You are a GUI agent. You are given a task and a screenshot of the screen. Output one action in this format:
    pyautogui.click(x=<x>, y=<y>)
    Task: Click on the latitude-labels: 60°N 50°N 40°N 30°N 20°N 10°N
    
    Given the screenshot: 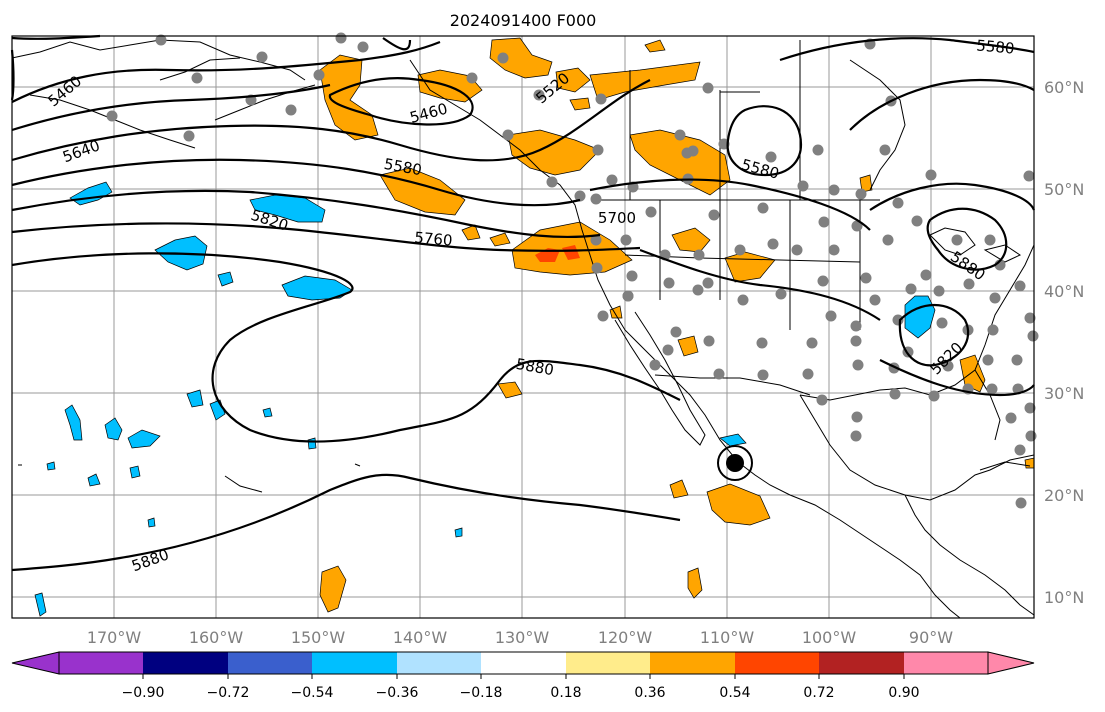 What is the action you would take?
    pyautogui.click(x=1064, y=342)
    